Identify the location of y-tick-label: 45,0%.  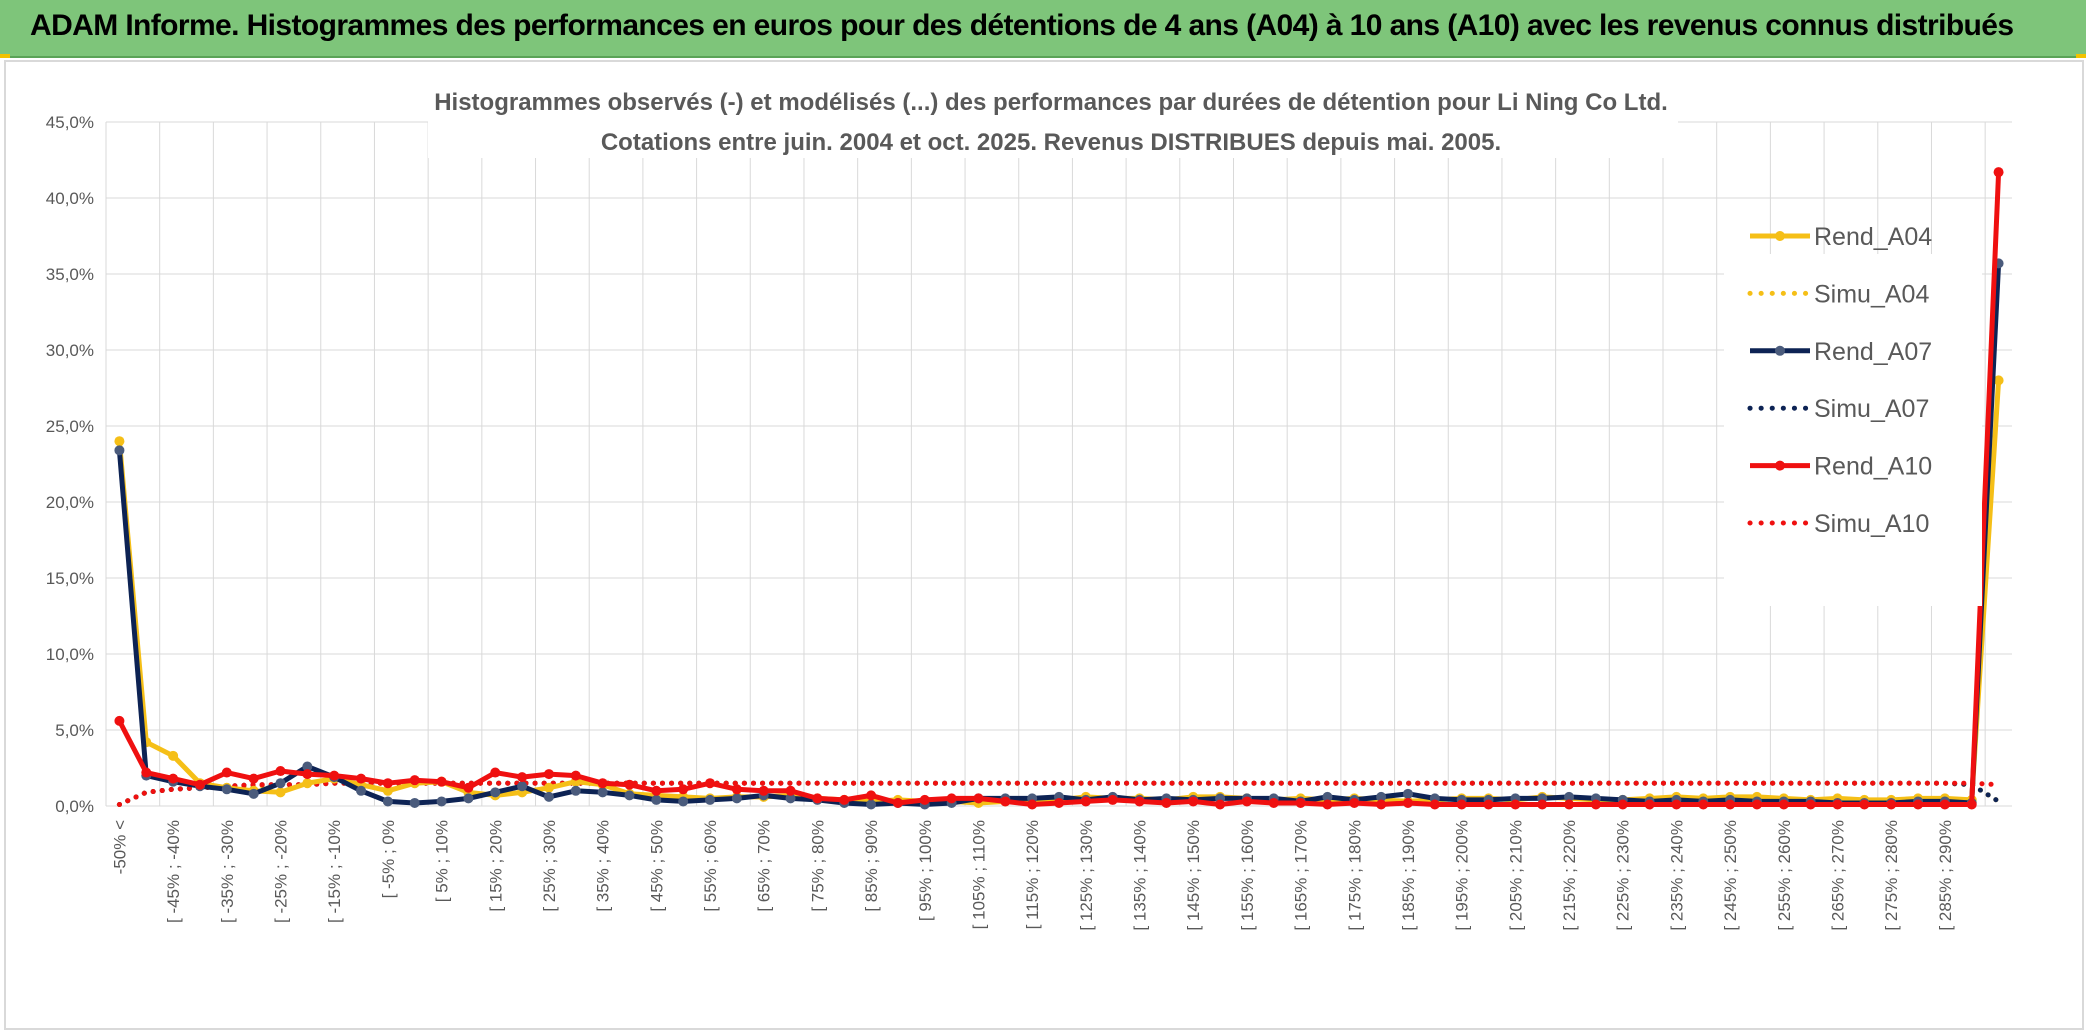
(70, 122).